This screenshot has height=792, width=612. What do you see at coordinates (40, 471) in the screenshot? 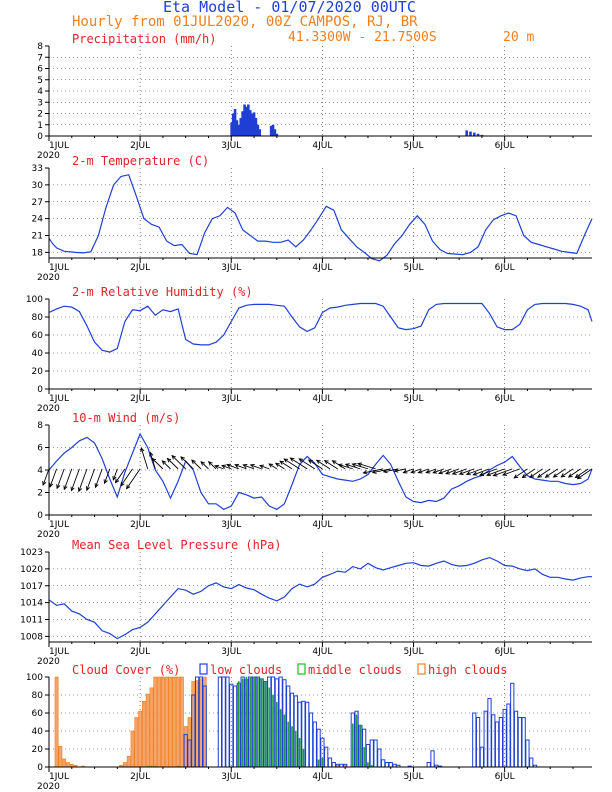
I see `y-tick-label: 4` at bounding box center [40, 471].